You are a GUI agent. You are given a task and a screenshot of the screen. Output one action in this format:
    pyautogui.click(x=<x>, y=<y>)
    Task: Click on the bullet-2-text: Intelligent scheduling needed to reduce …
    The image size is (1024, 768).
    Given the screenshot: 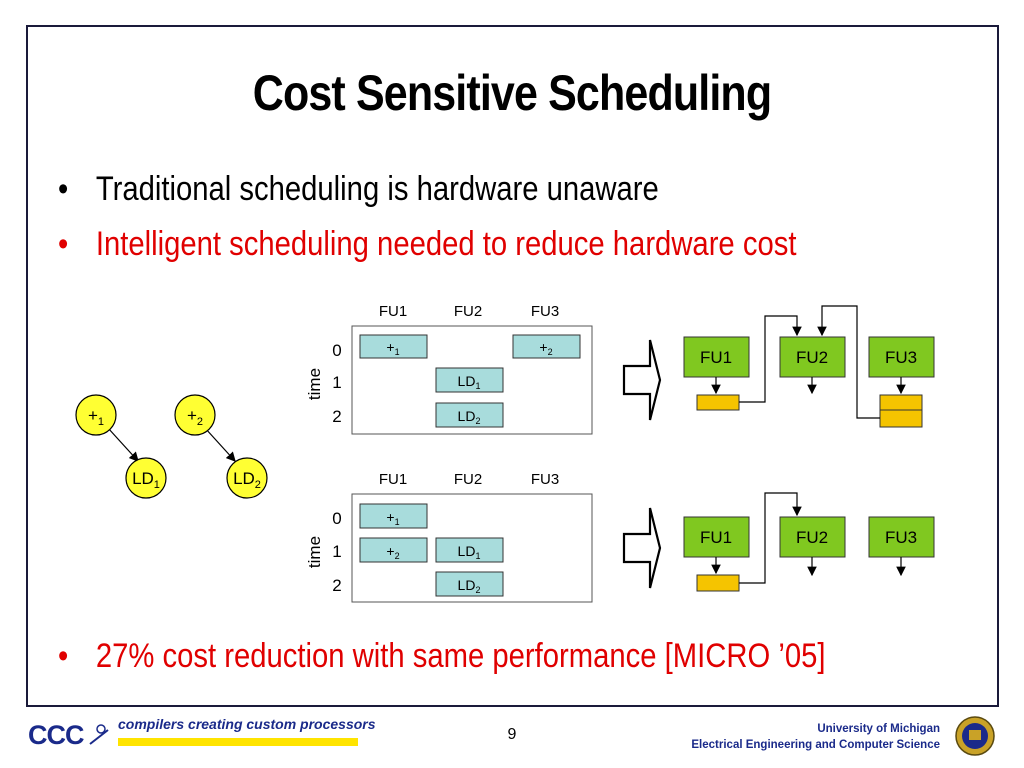 What is the action you would take?
    pyautogui.click(x=446, y=244)
    